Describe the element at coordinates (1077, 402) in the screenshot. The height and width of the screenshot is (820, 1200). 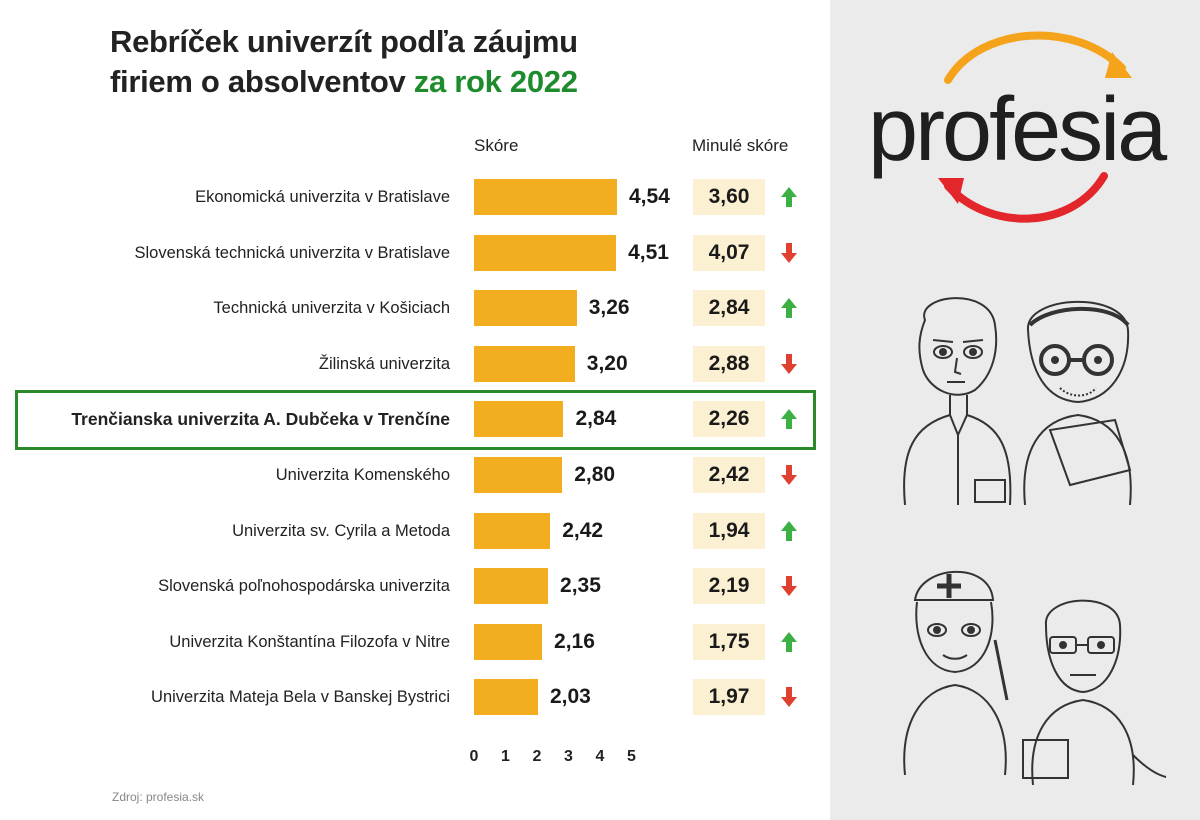
I see `programmer-illustration` at that location.